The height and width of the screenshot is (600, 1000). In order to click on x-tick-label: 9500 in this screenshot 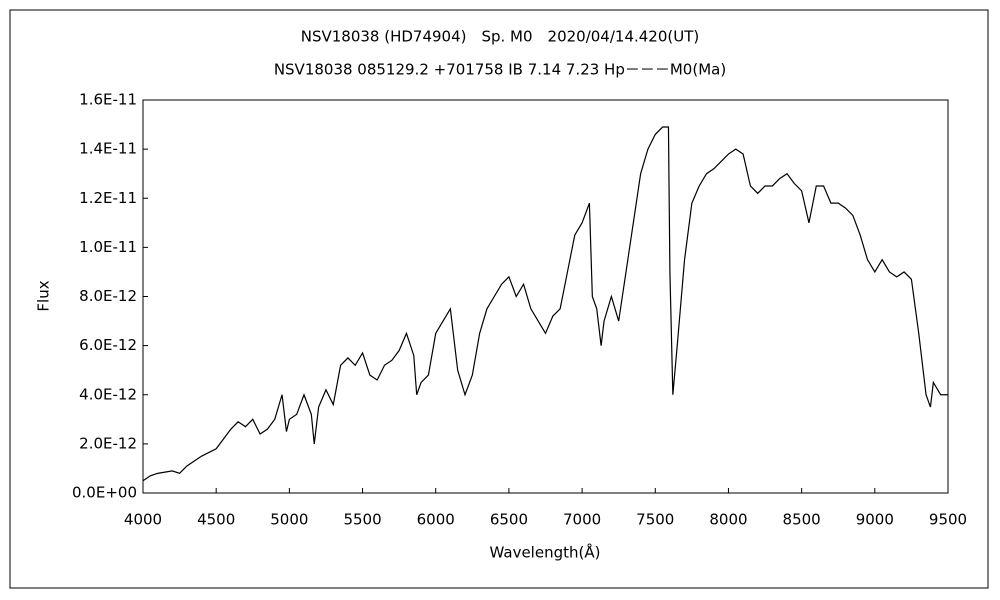, I will do `click(948, 520)`.